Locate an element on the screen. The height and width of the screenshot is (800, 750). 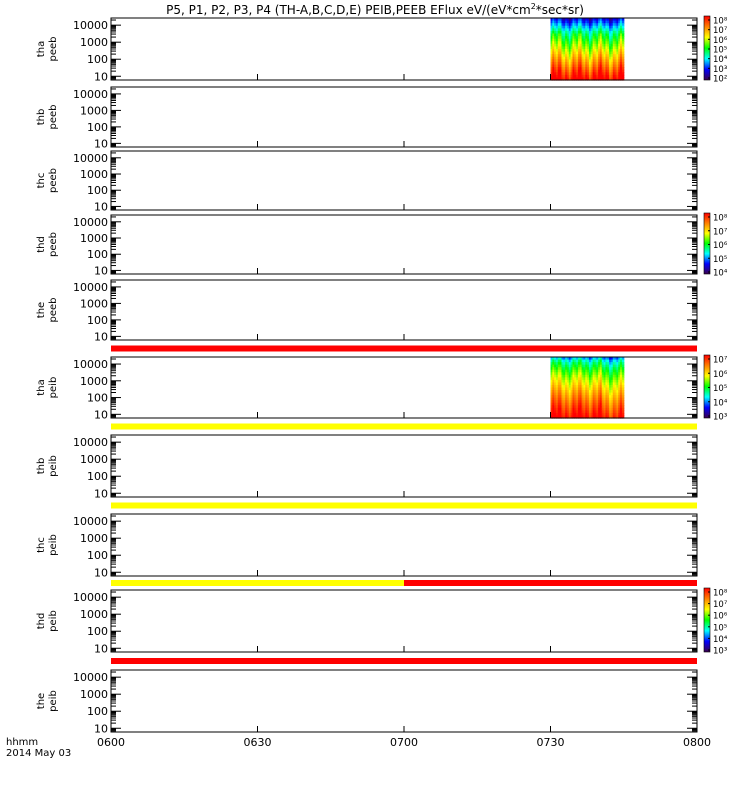
y-tick-label: 10000 is located at coordinates (90, 25).